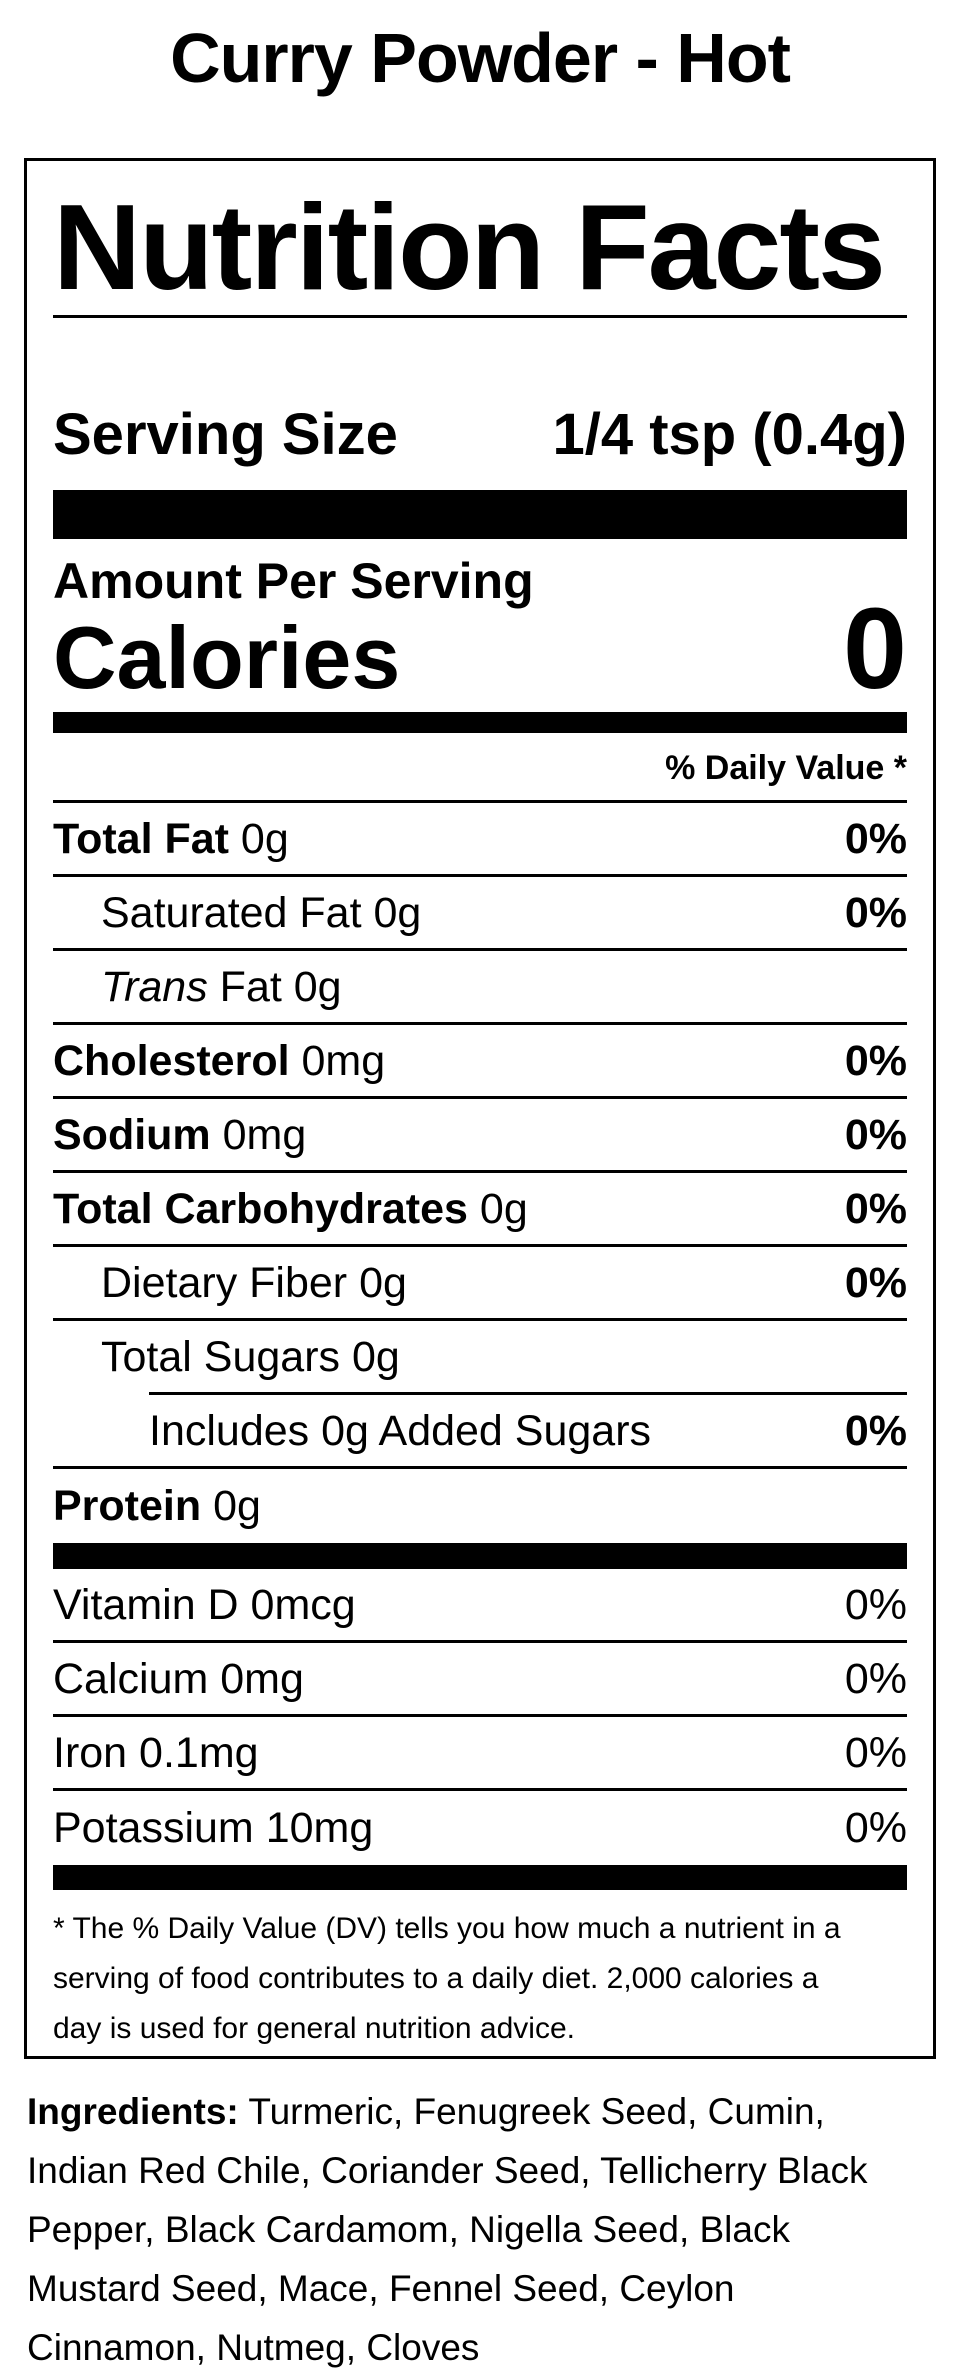  I want to click on nutrient-row: Trans Fat 0g, so click(480, 986).